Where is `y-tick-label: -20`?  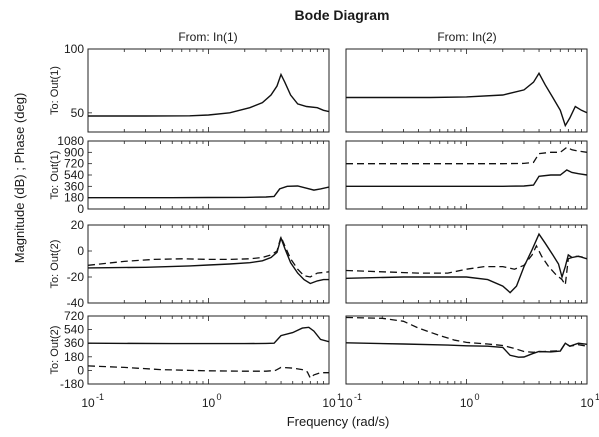
y-tick-label: -20 is located at coordinates (76, 277).